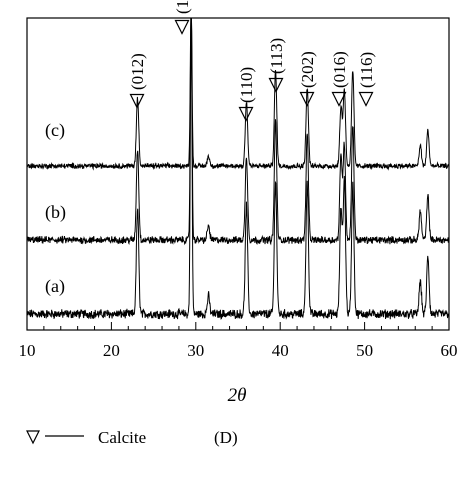  I want to click on peak-marker-group: (012) (104) (110) (113) (202) (016) (116), so click(252, 61).